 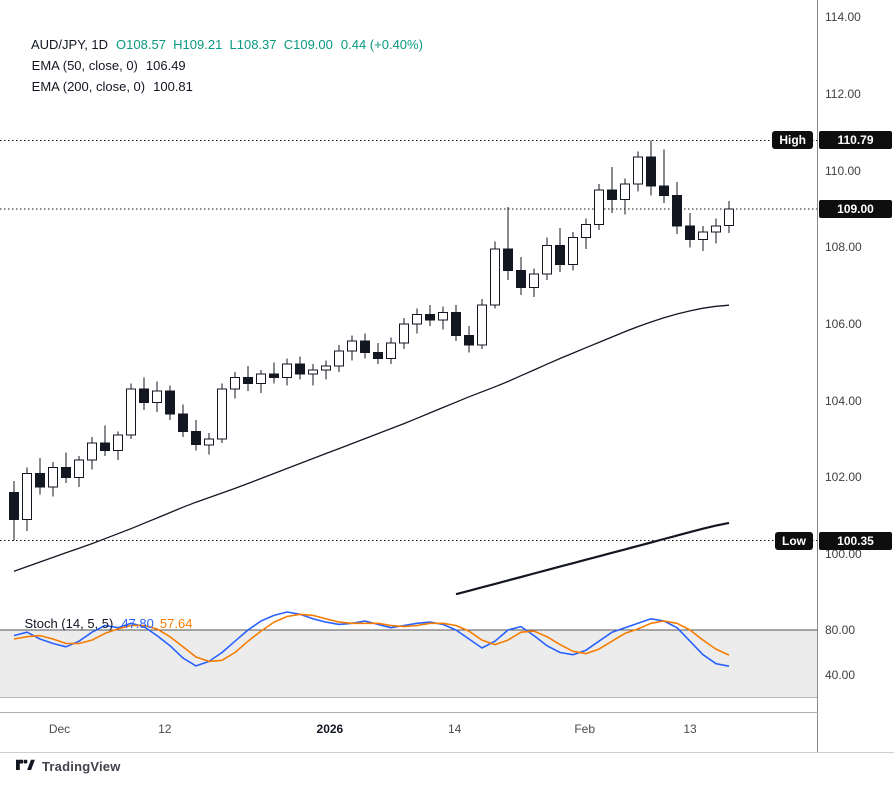 I want to click on stoch-d-value: 57.64, so click(x=176, y=623).